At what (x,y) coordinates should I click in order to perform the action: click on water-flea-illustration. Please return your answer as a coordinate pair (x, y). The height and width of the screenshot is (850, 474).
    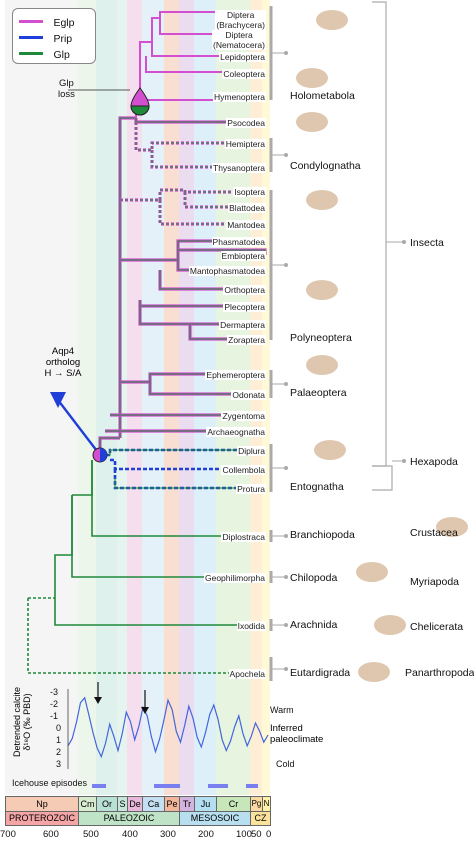
    Looking at the image, I should click on (452, 527).